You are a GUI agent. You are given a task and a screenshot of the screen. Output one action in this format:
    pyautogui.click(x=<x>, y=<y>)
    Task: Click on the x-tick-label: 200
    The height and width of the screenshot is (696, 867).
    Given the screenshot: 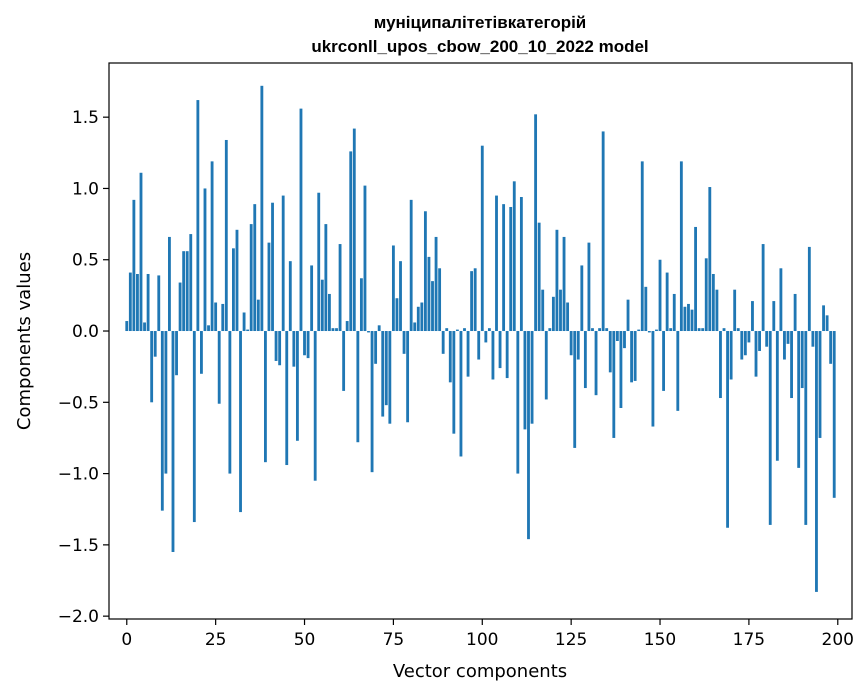 What is the action you would take?
    pyautogui.click(x=838, y=640)
    